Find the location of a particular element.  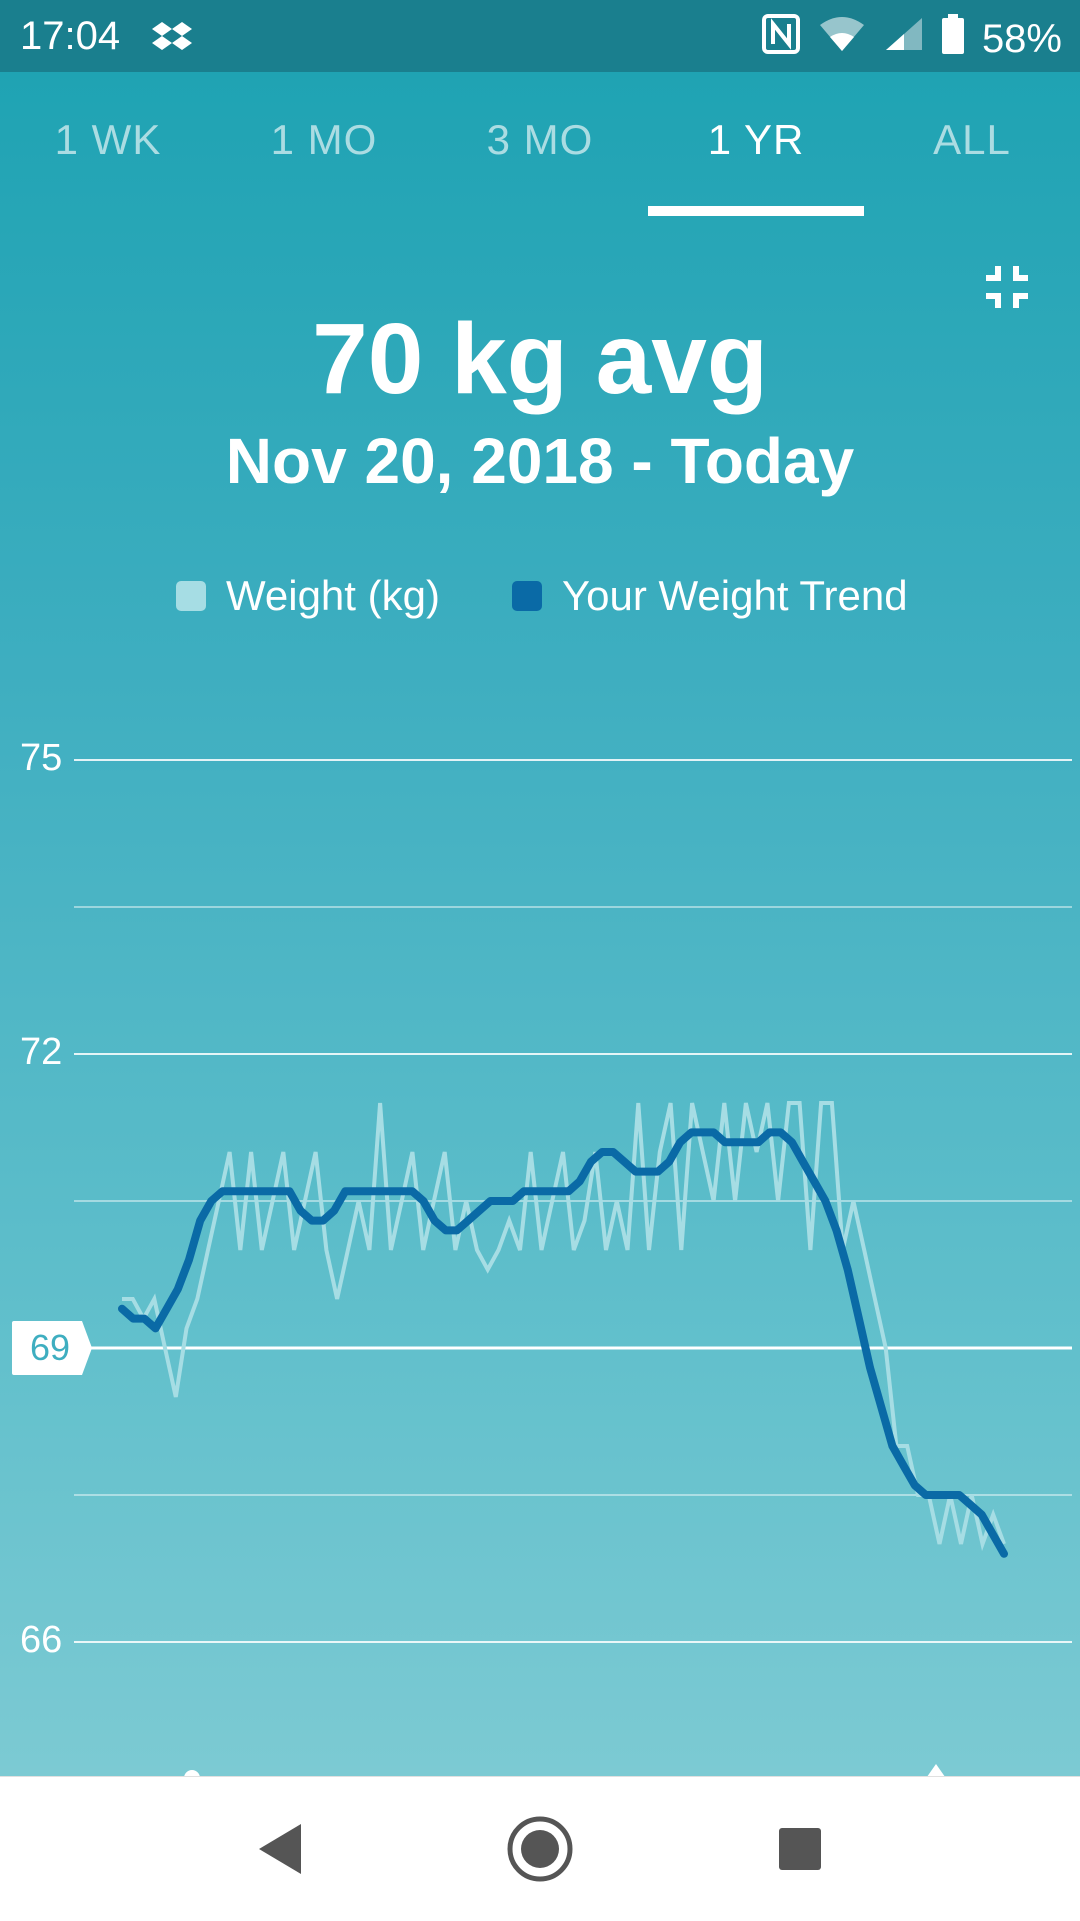

signal-icon is located at coordinates (904, 39).